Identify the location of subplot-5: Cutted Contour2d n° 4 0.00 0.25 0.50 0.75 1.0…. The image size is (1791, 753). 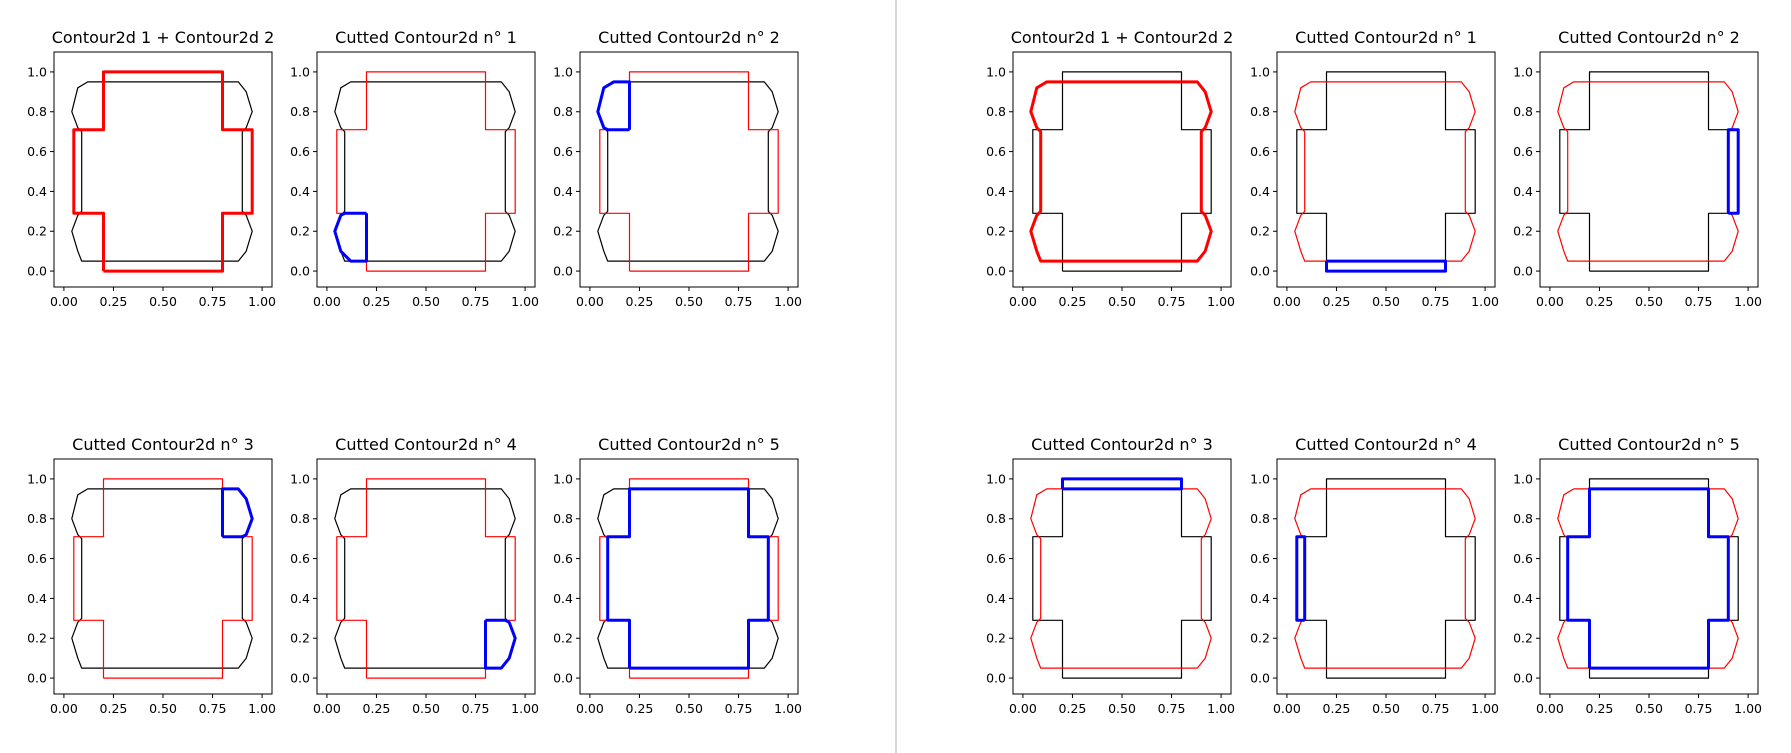
(414, 575).